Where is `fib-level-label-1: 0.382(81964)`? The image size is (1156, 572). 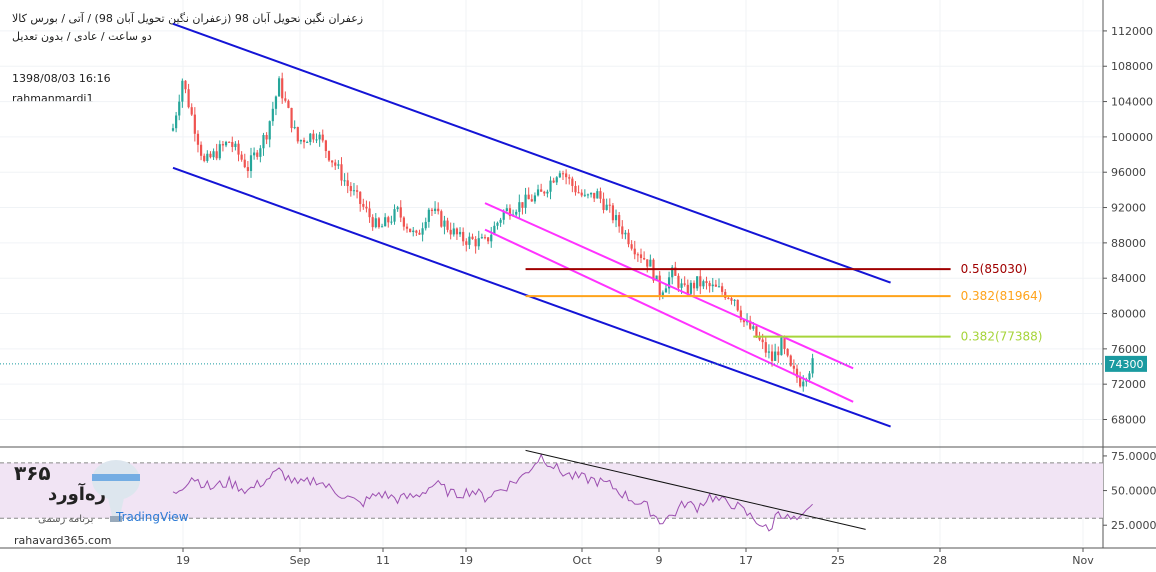 fib-level-label-1: 0.382(81964) is located at coordinates (1002, 296).